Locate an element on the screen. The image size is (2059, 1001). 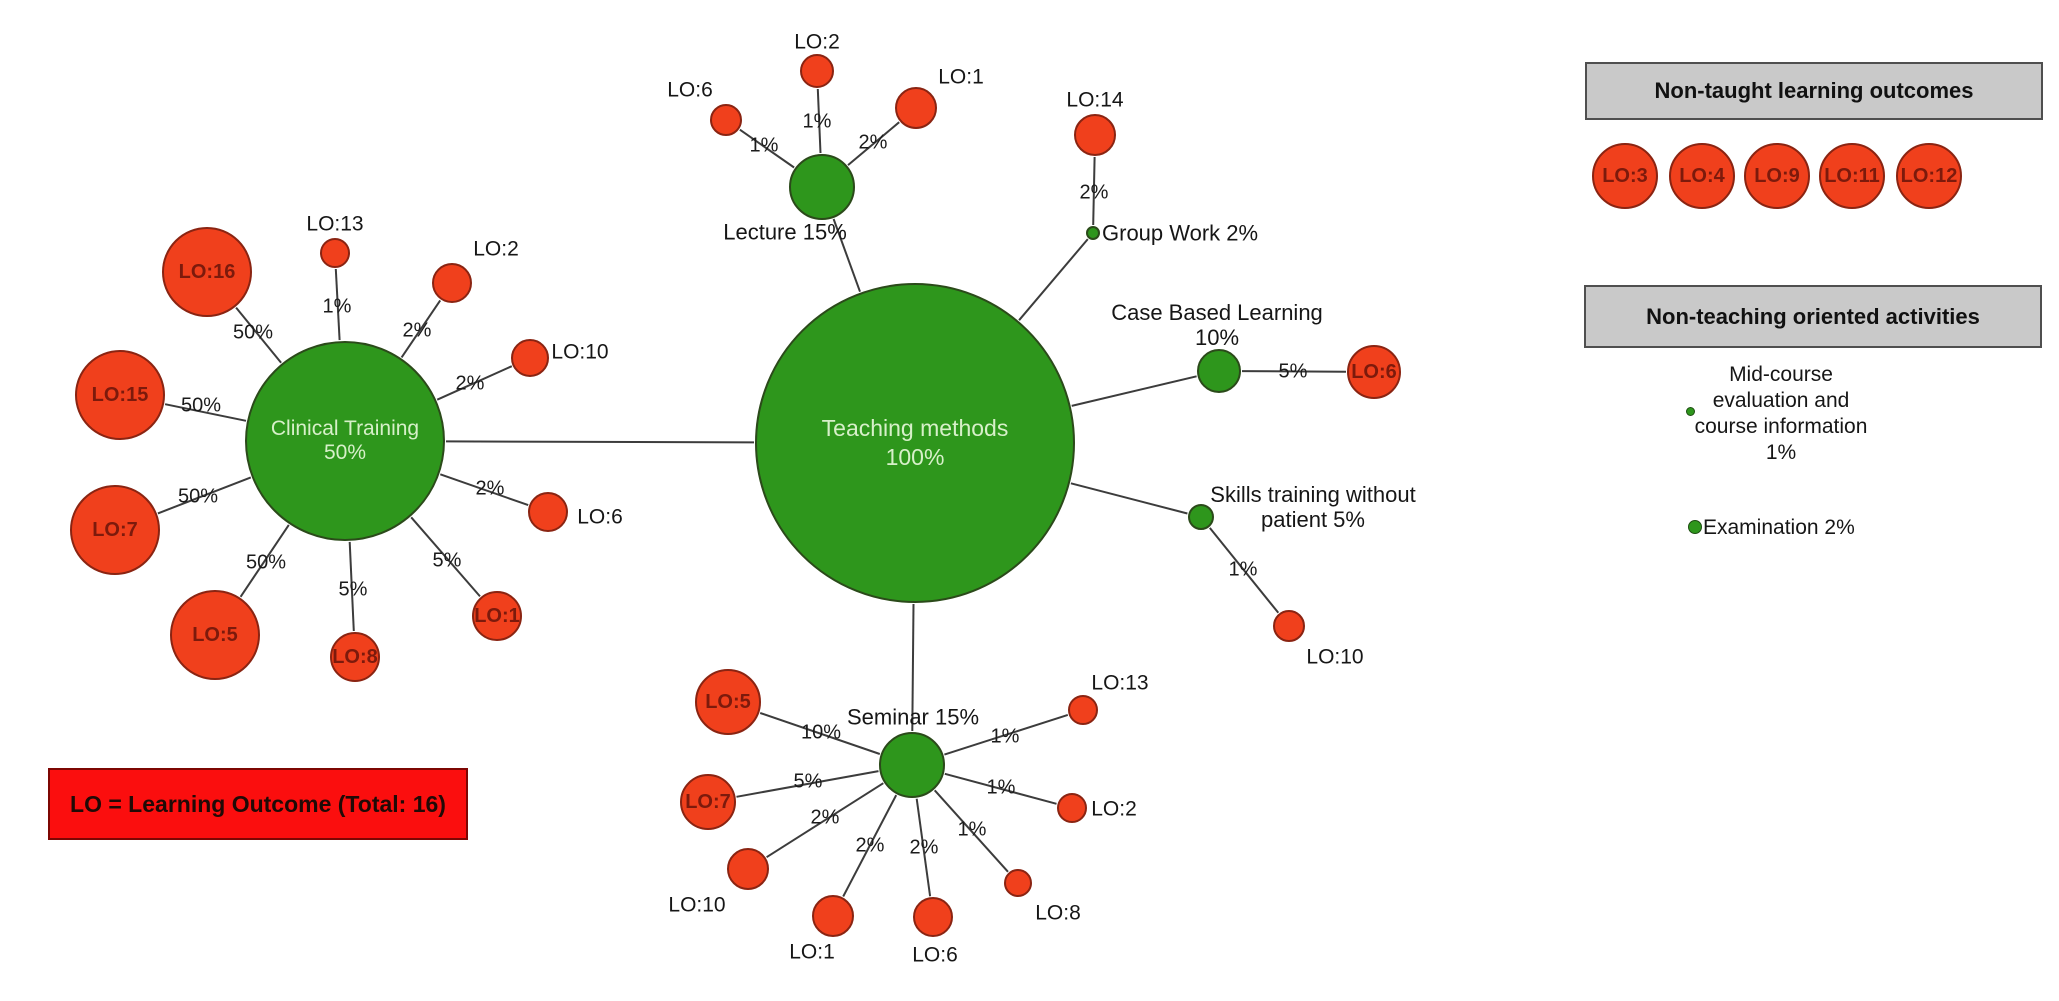
non-taught-panel-title: Non-taught learning outcomes is located at coordinates (1814, 91).